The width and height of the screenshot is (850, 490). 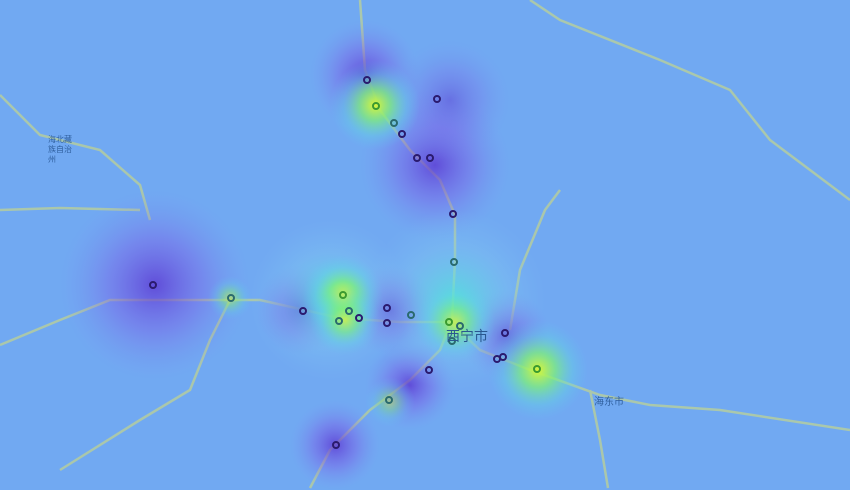 I want to click on city-label-haidong: 海东市, so click(x=609, y=402).